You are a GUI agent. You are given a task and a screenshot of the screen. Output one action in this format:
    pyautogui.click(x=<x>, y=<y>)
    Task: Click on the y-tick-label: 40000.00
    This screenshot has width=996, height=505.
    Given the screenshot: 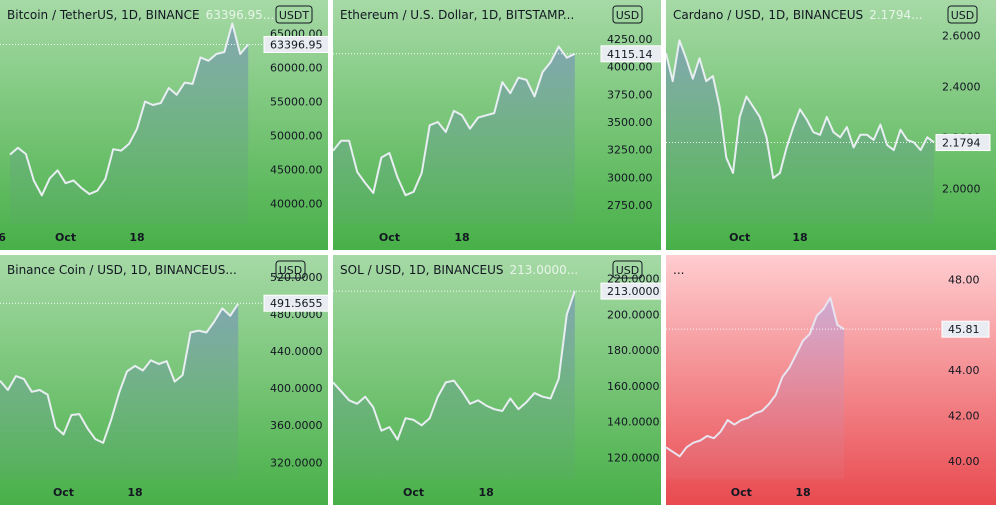 What is the action you would take?
    pyautogui.click(x=296, y=204)
    